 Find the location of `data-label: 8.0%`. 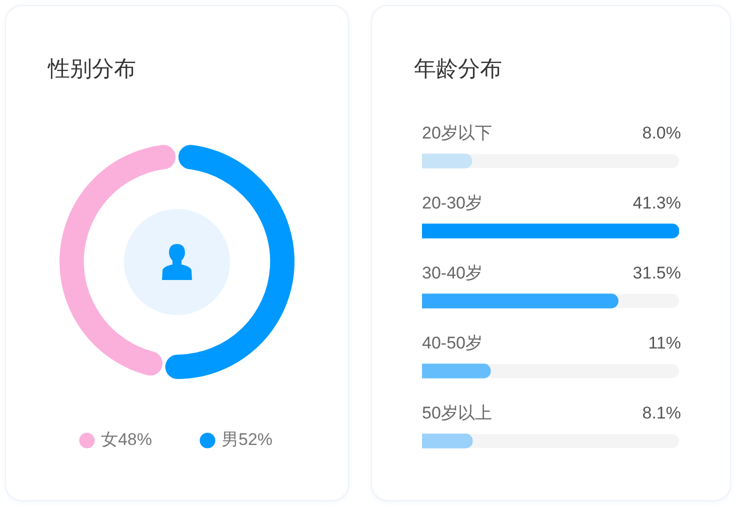

data-label: 8.0% is located at coordinates (661, 133).